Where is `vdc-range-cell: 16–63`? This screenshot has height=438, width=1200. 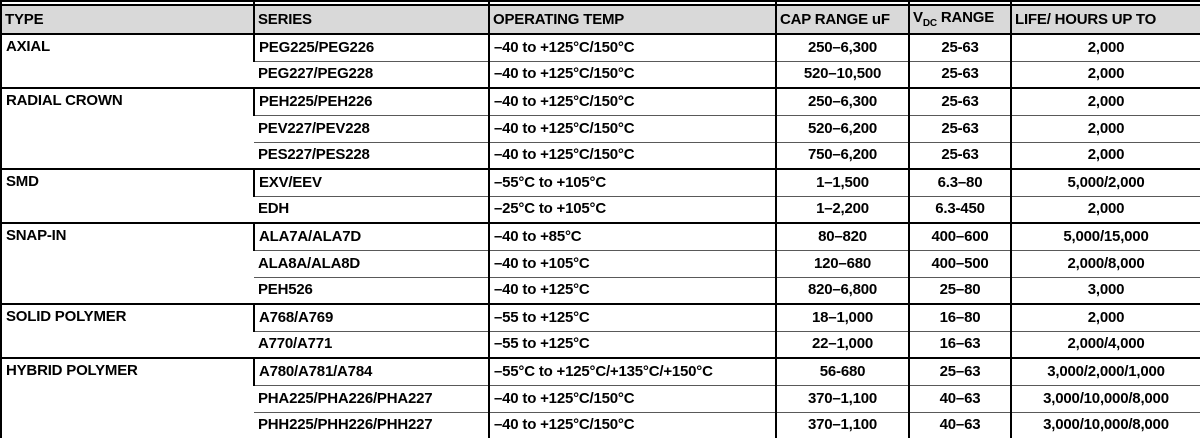
vdc-range-cell: 16–63 is located at coordinates (959, 344).